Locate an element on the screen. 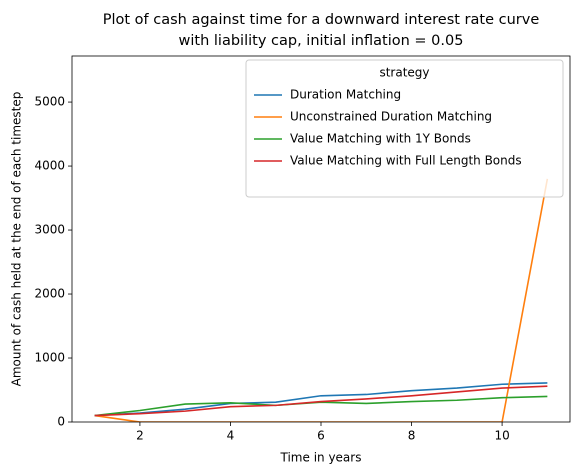 The height and width of the screenshot is (476, 582). legend-label: Value Matching with Full Length Bonds is located at coordinates (406, 161).